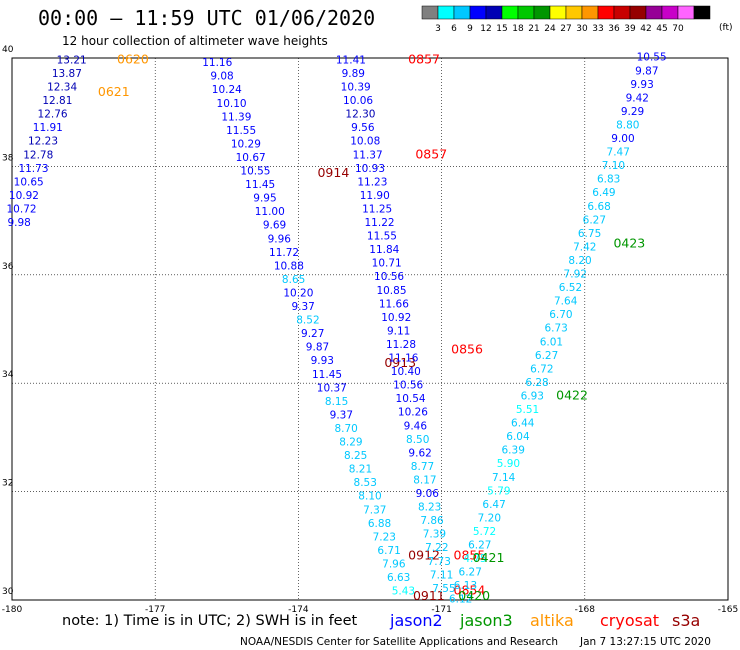  What do you see at coordinates (280, 239) in the screenshot?
I see `wave-height-value: 9.96` at bounding box center [280, 239].